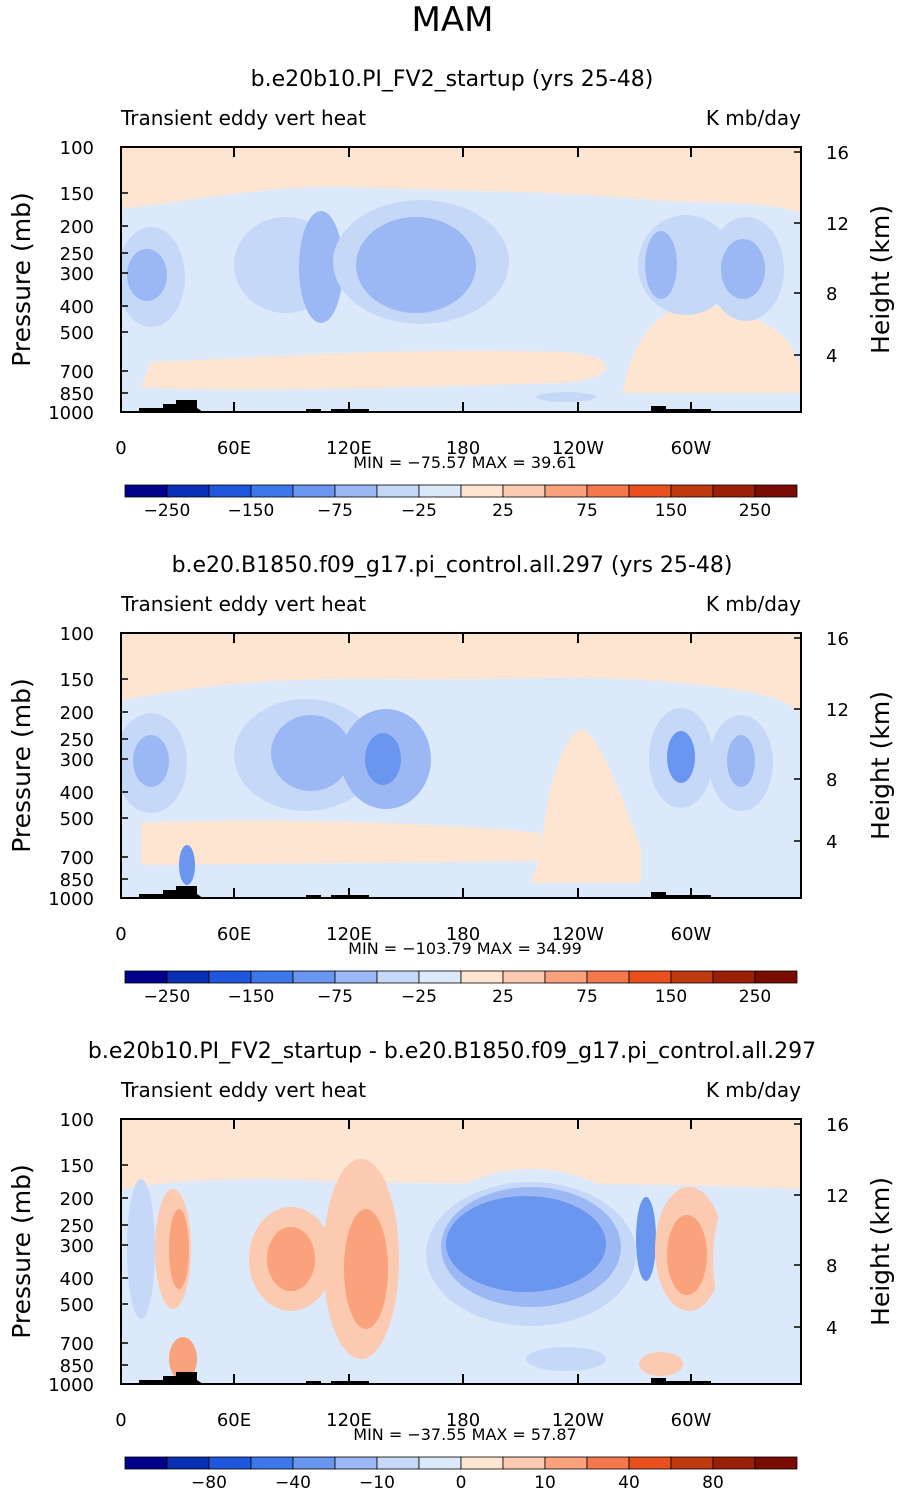 This screenshot has height=1493, width=905. What do you see at coordinates (587, 997) in the screenshot?
I see `colorbar-label: 75` at bounding box center [587, 997].